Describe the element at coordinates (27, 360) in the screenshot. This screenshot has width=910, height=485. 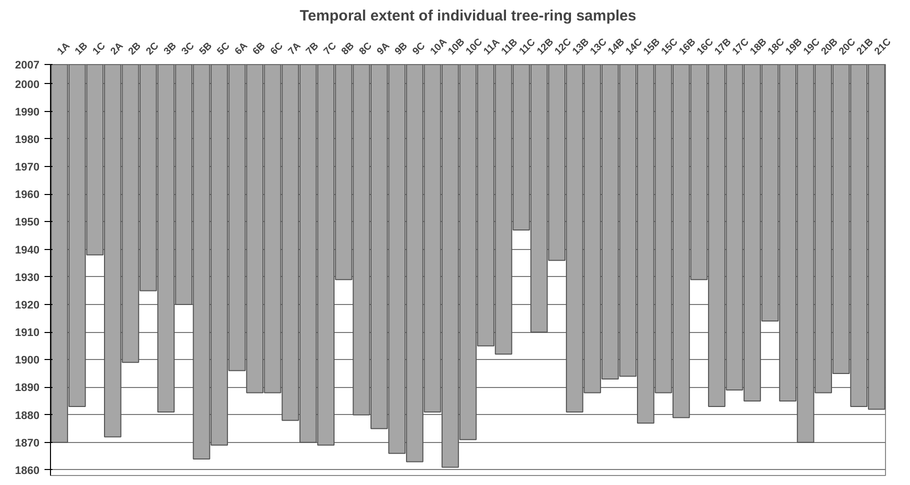
I see `y-tick-label: 1900` at that location.